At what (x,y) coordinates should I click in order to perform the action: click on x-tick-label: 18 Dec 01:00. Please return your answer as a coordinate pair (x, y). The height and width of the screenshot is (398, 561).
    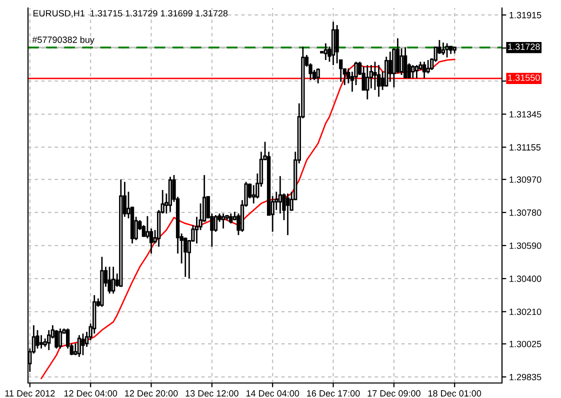
    Looking at the image, I should click on (455, 393).